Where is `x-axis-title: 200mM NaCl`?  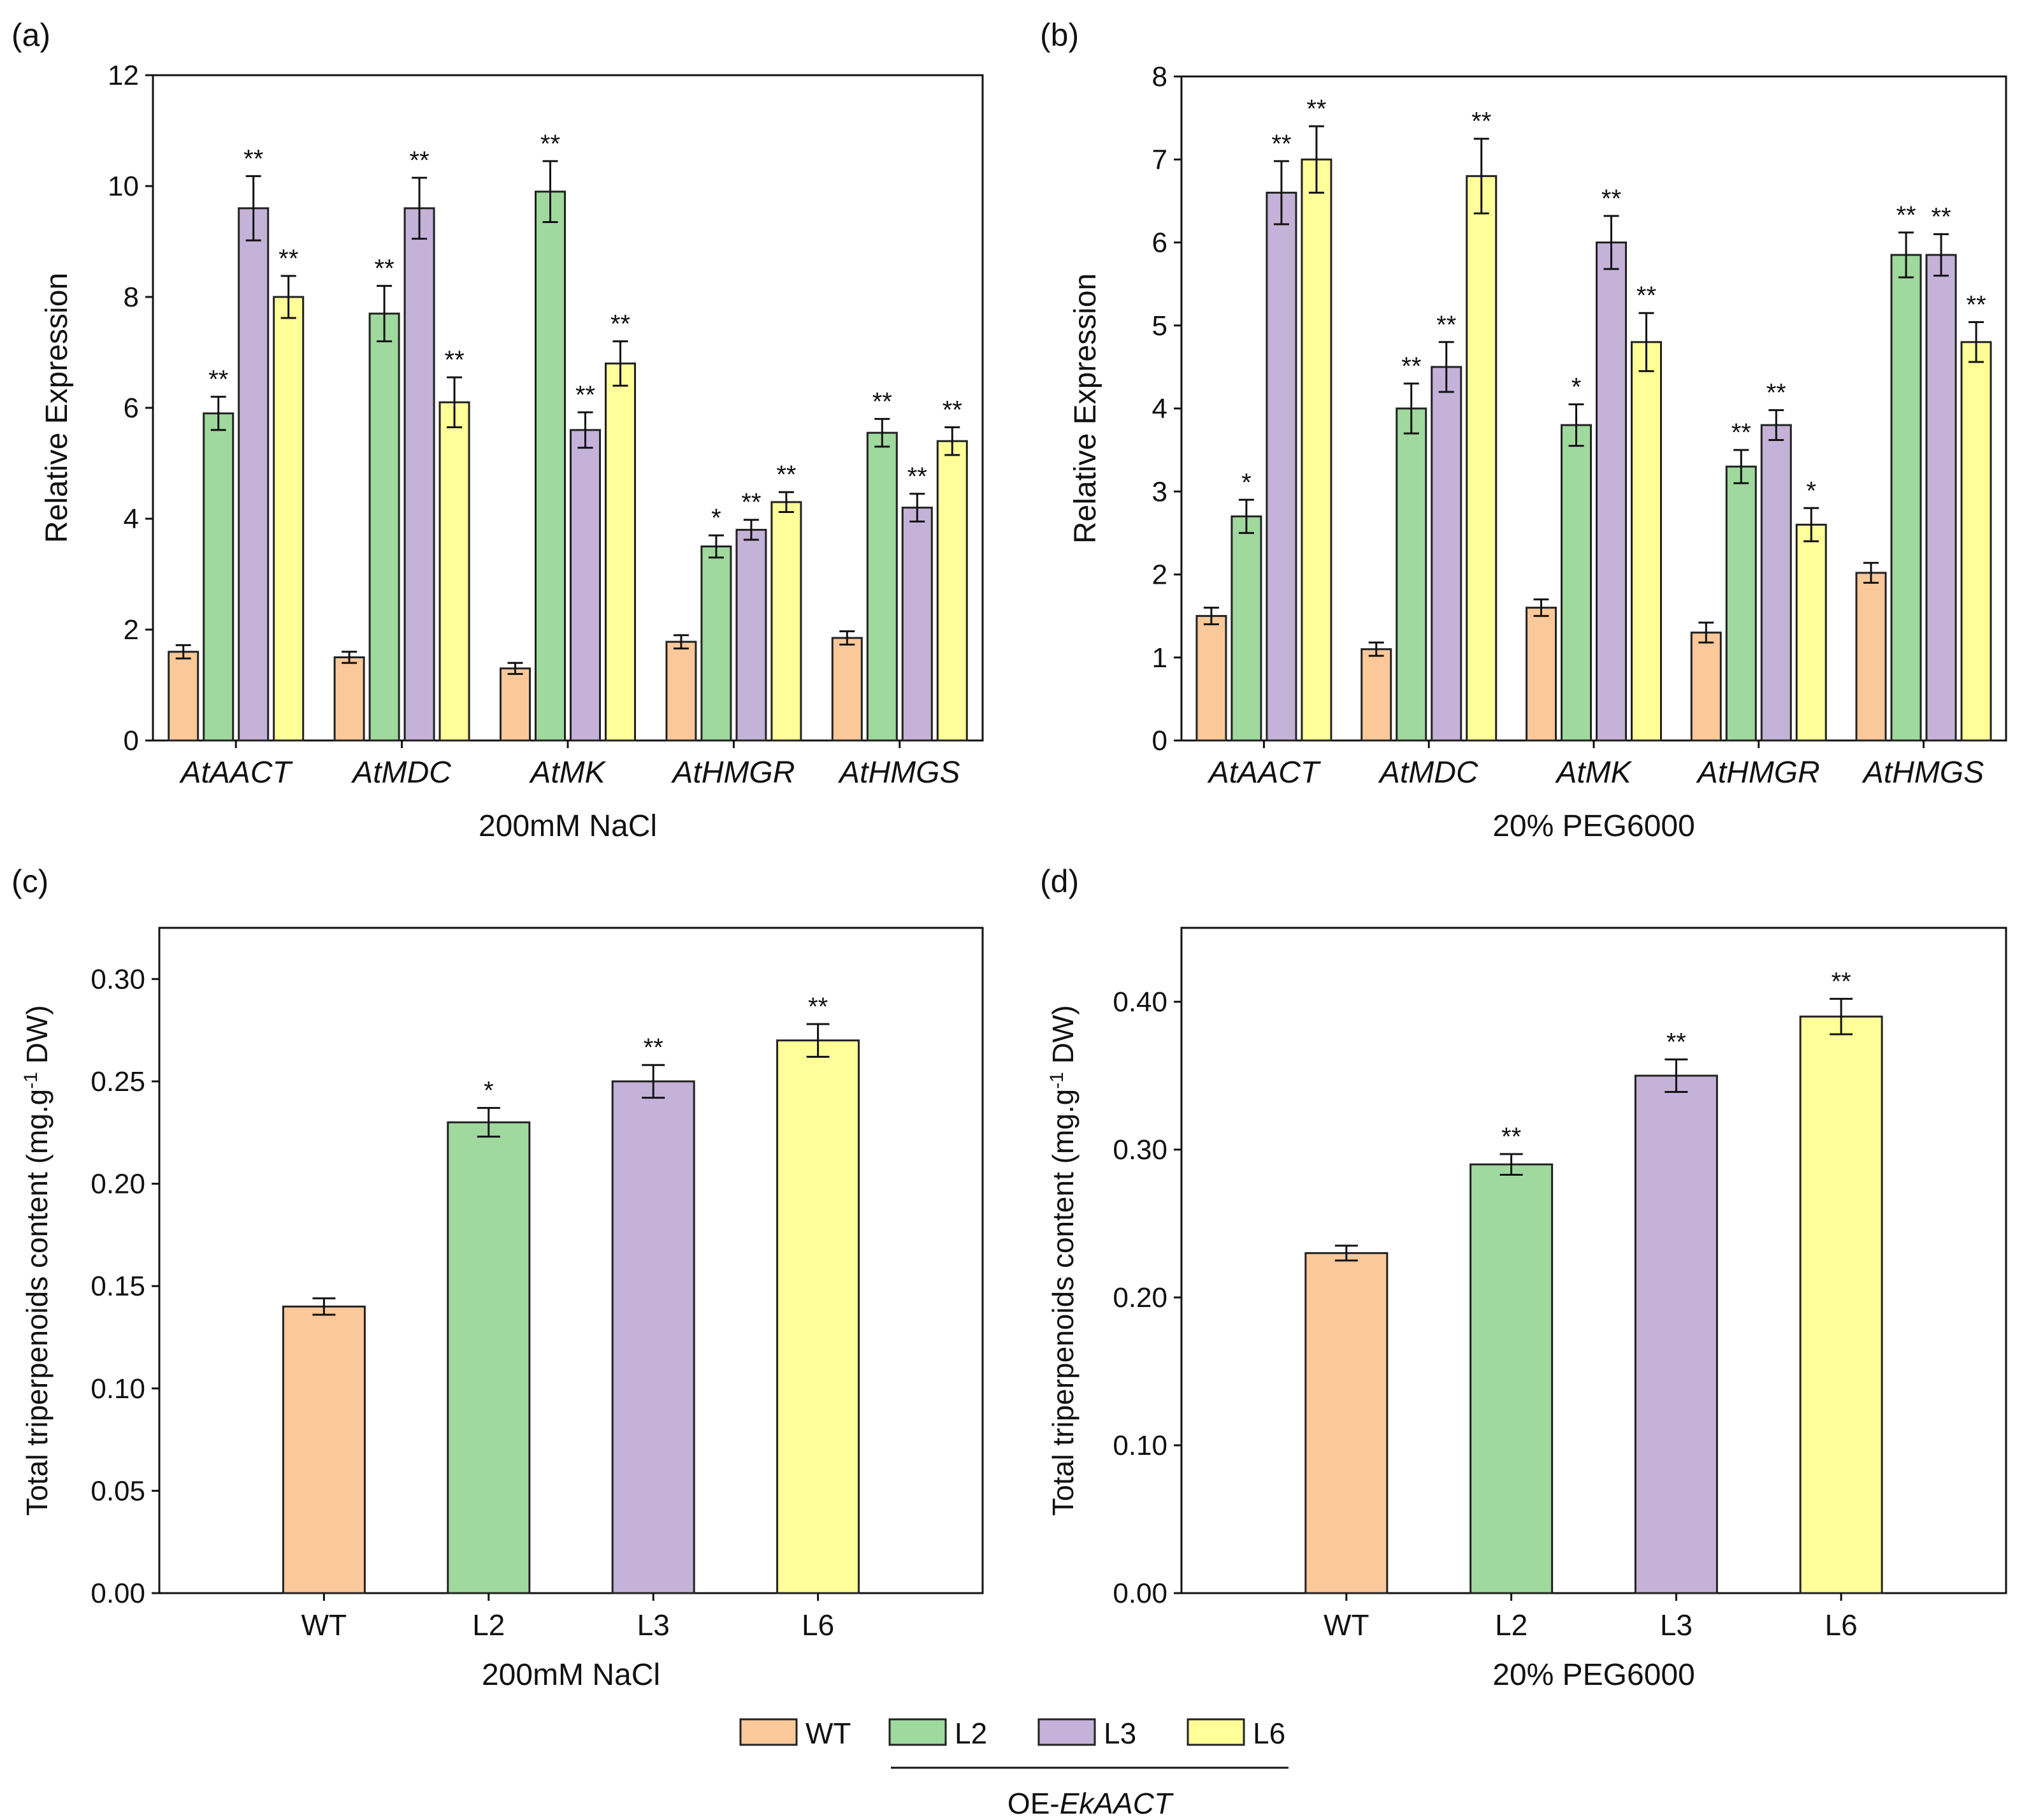 x-axis-title: 200mM NaCl is located at coordinates (571, 1675).